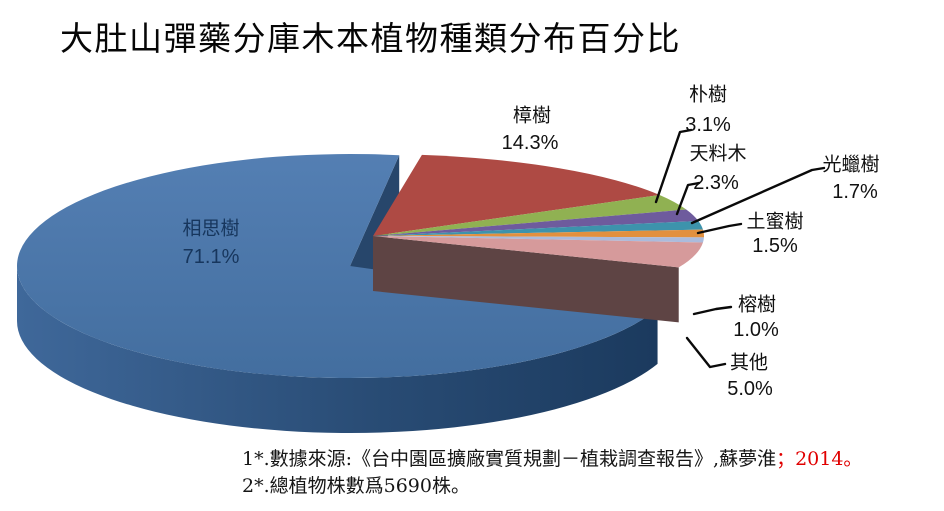 The width and height of the screenshot is (944, 511). Describe the element at coordinates (775, 222) in the screenshot. I see `slice-label-5: 土蜜樹` at that location.